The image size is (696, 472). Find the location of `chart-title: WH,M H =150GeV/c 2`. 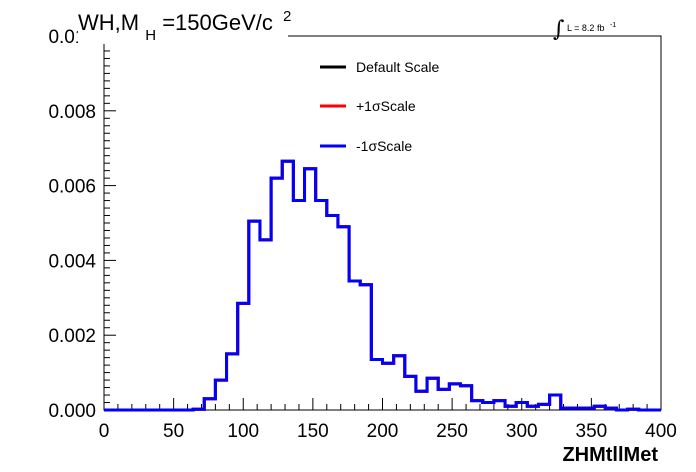

chart-title: WH,M H =150GeV/c 2 is located at coordinates (184, 26).